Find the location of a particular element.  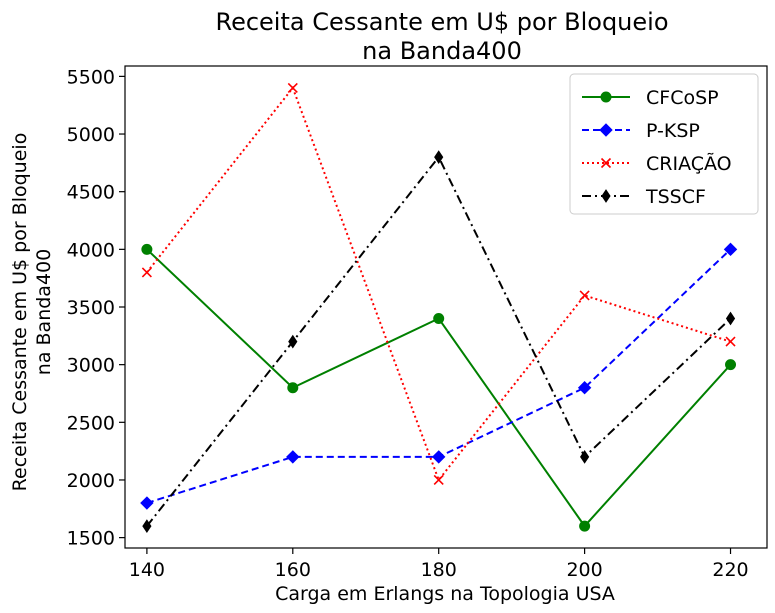

legend-label: CFCoSP is located at coordinates (682, 98).